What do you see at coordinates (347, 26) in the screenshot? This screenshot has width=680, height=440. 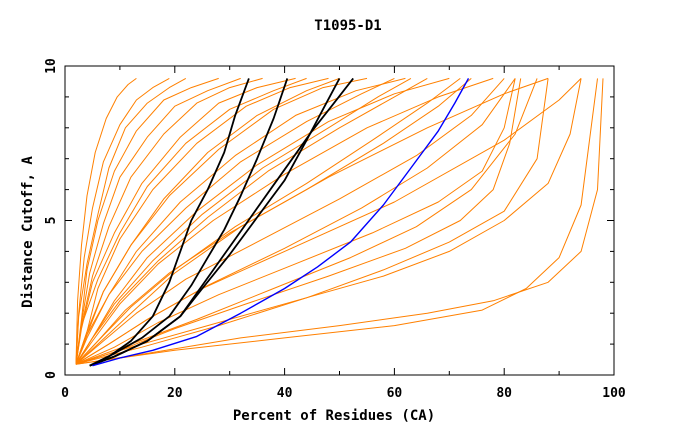 I see `chart-title: T1095-D1` at bounding box center [347, 26].